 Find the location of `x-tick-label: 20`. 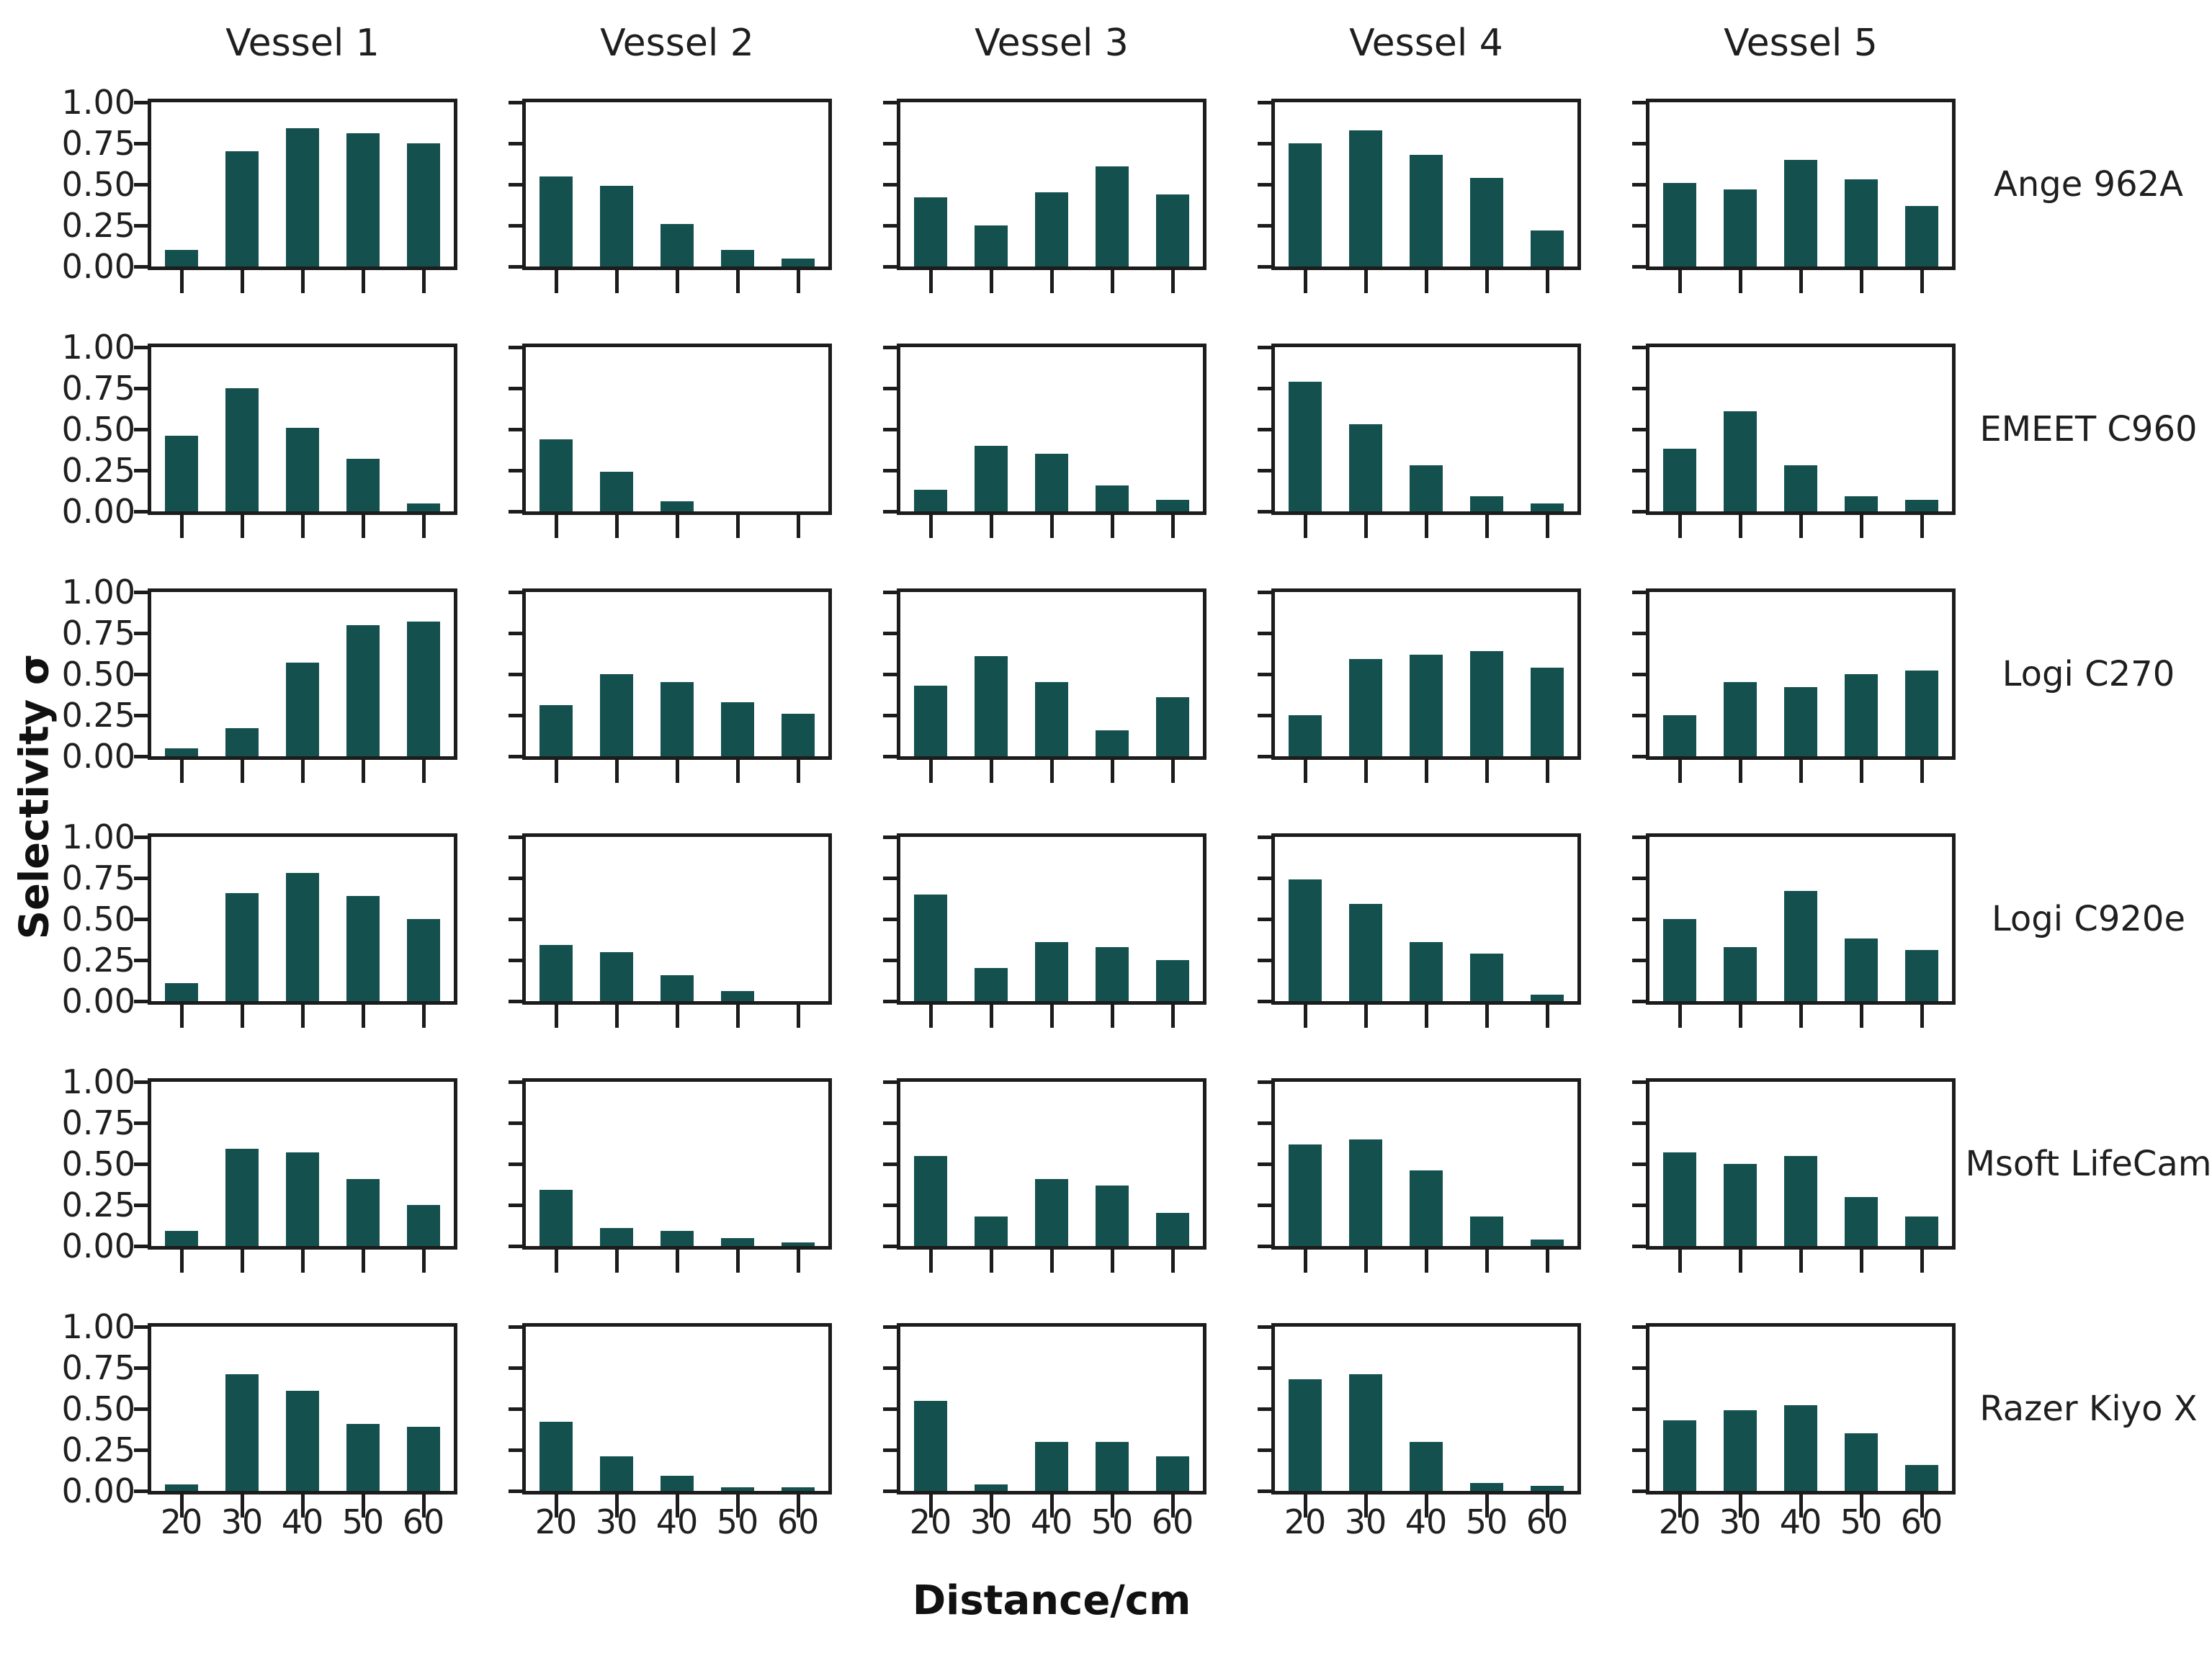

x-tick-label: 20 is located at coordinates (1679, 1521).